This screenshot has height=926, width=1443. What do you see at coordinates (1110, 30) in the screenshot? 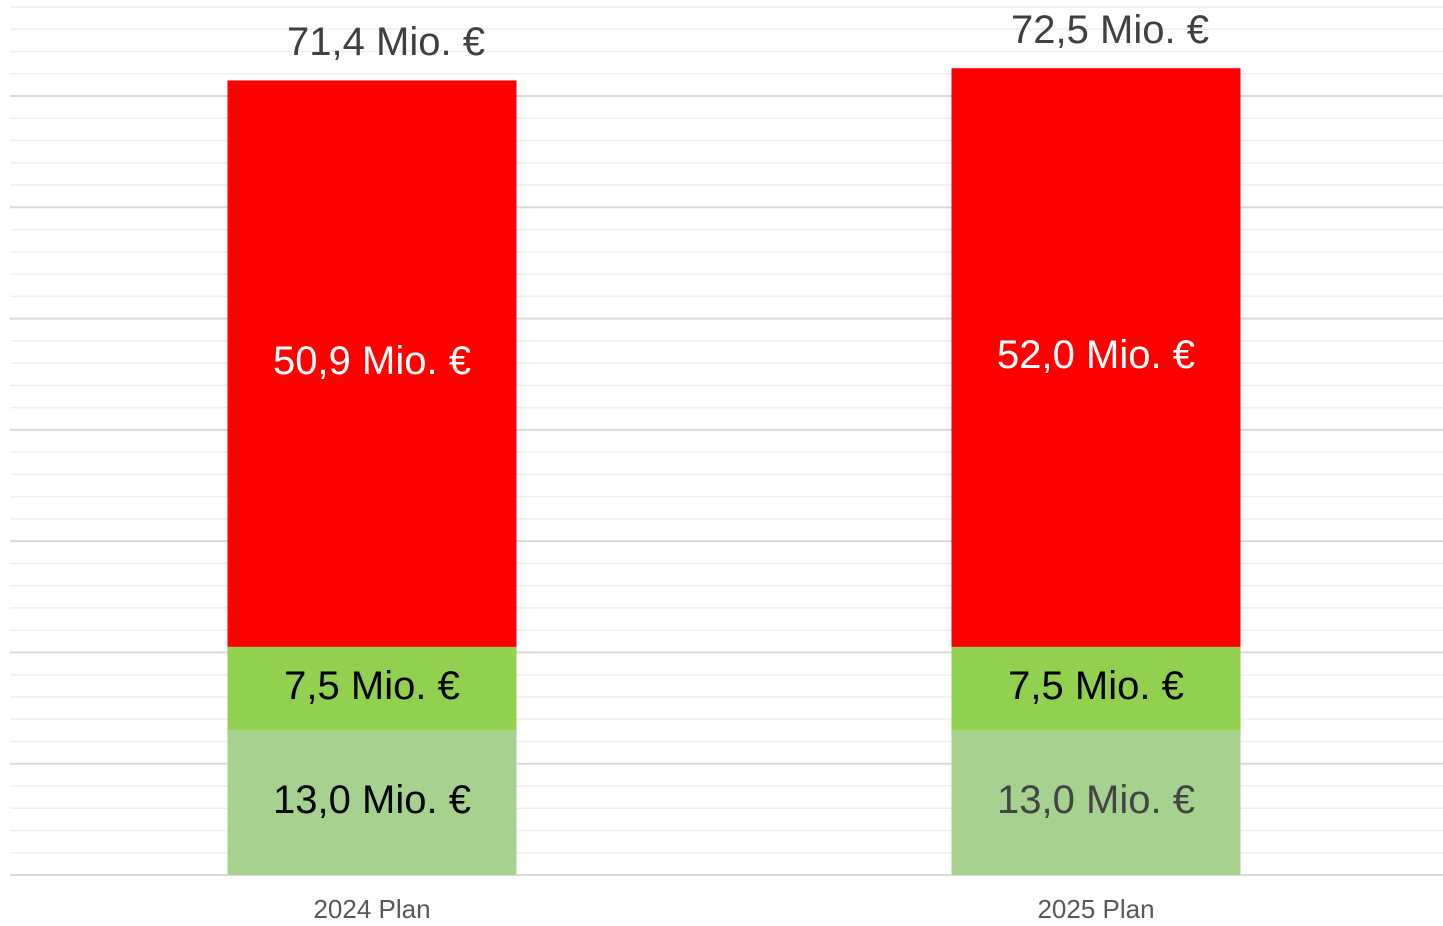
I see `total-label: 72,5 Mio. €` at bounding box center [1110, 30].